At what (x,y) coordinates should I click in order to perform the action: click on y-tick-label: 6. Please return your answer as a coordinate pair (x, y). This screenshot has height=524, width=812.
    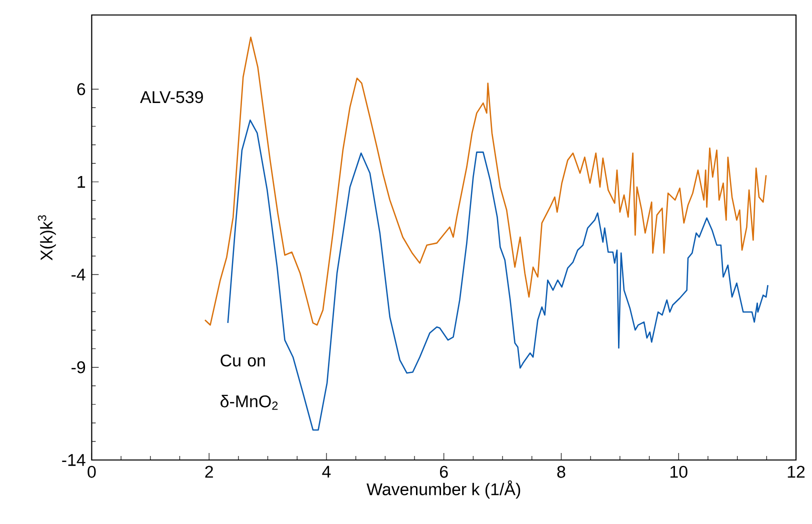
    Looking at the image, I should click on (81, 89).